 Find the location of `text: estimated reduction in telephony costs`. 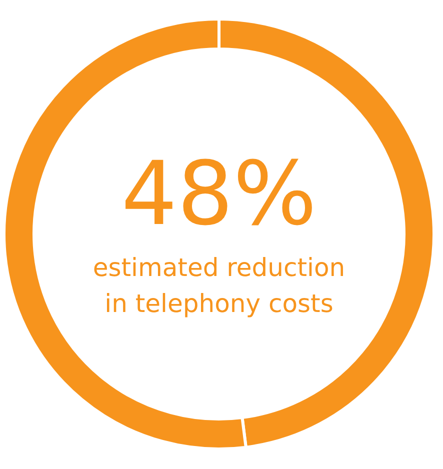

text: estimated reduction in telephony costs is located at coordinates (219, 285).